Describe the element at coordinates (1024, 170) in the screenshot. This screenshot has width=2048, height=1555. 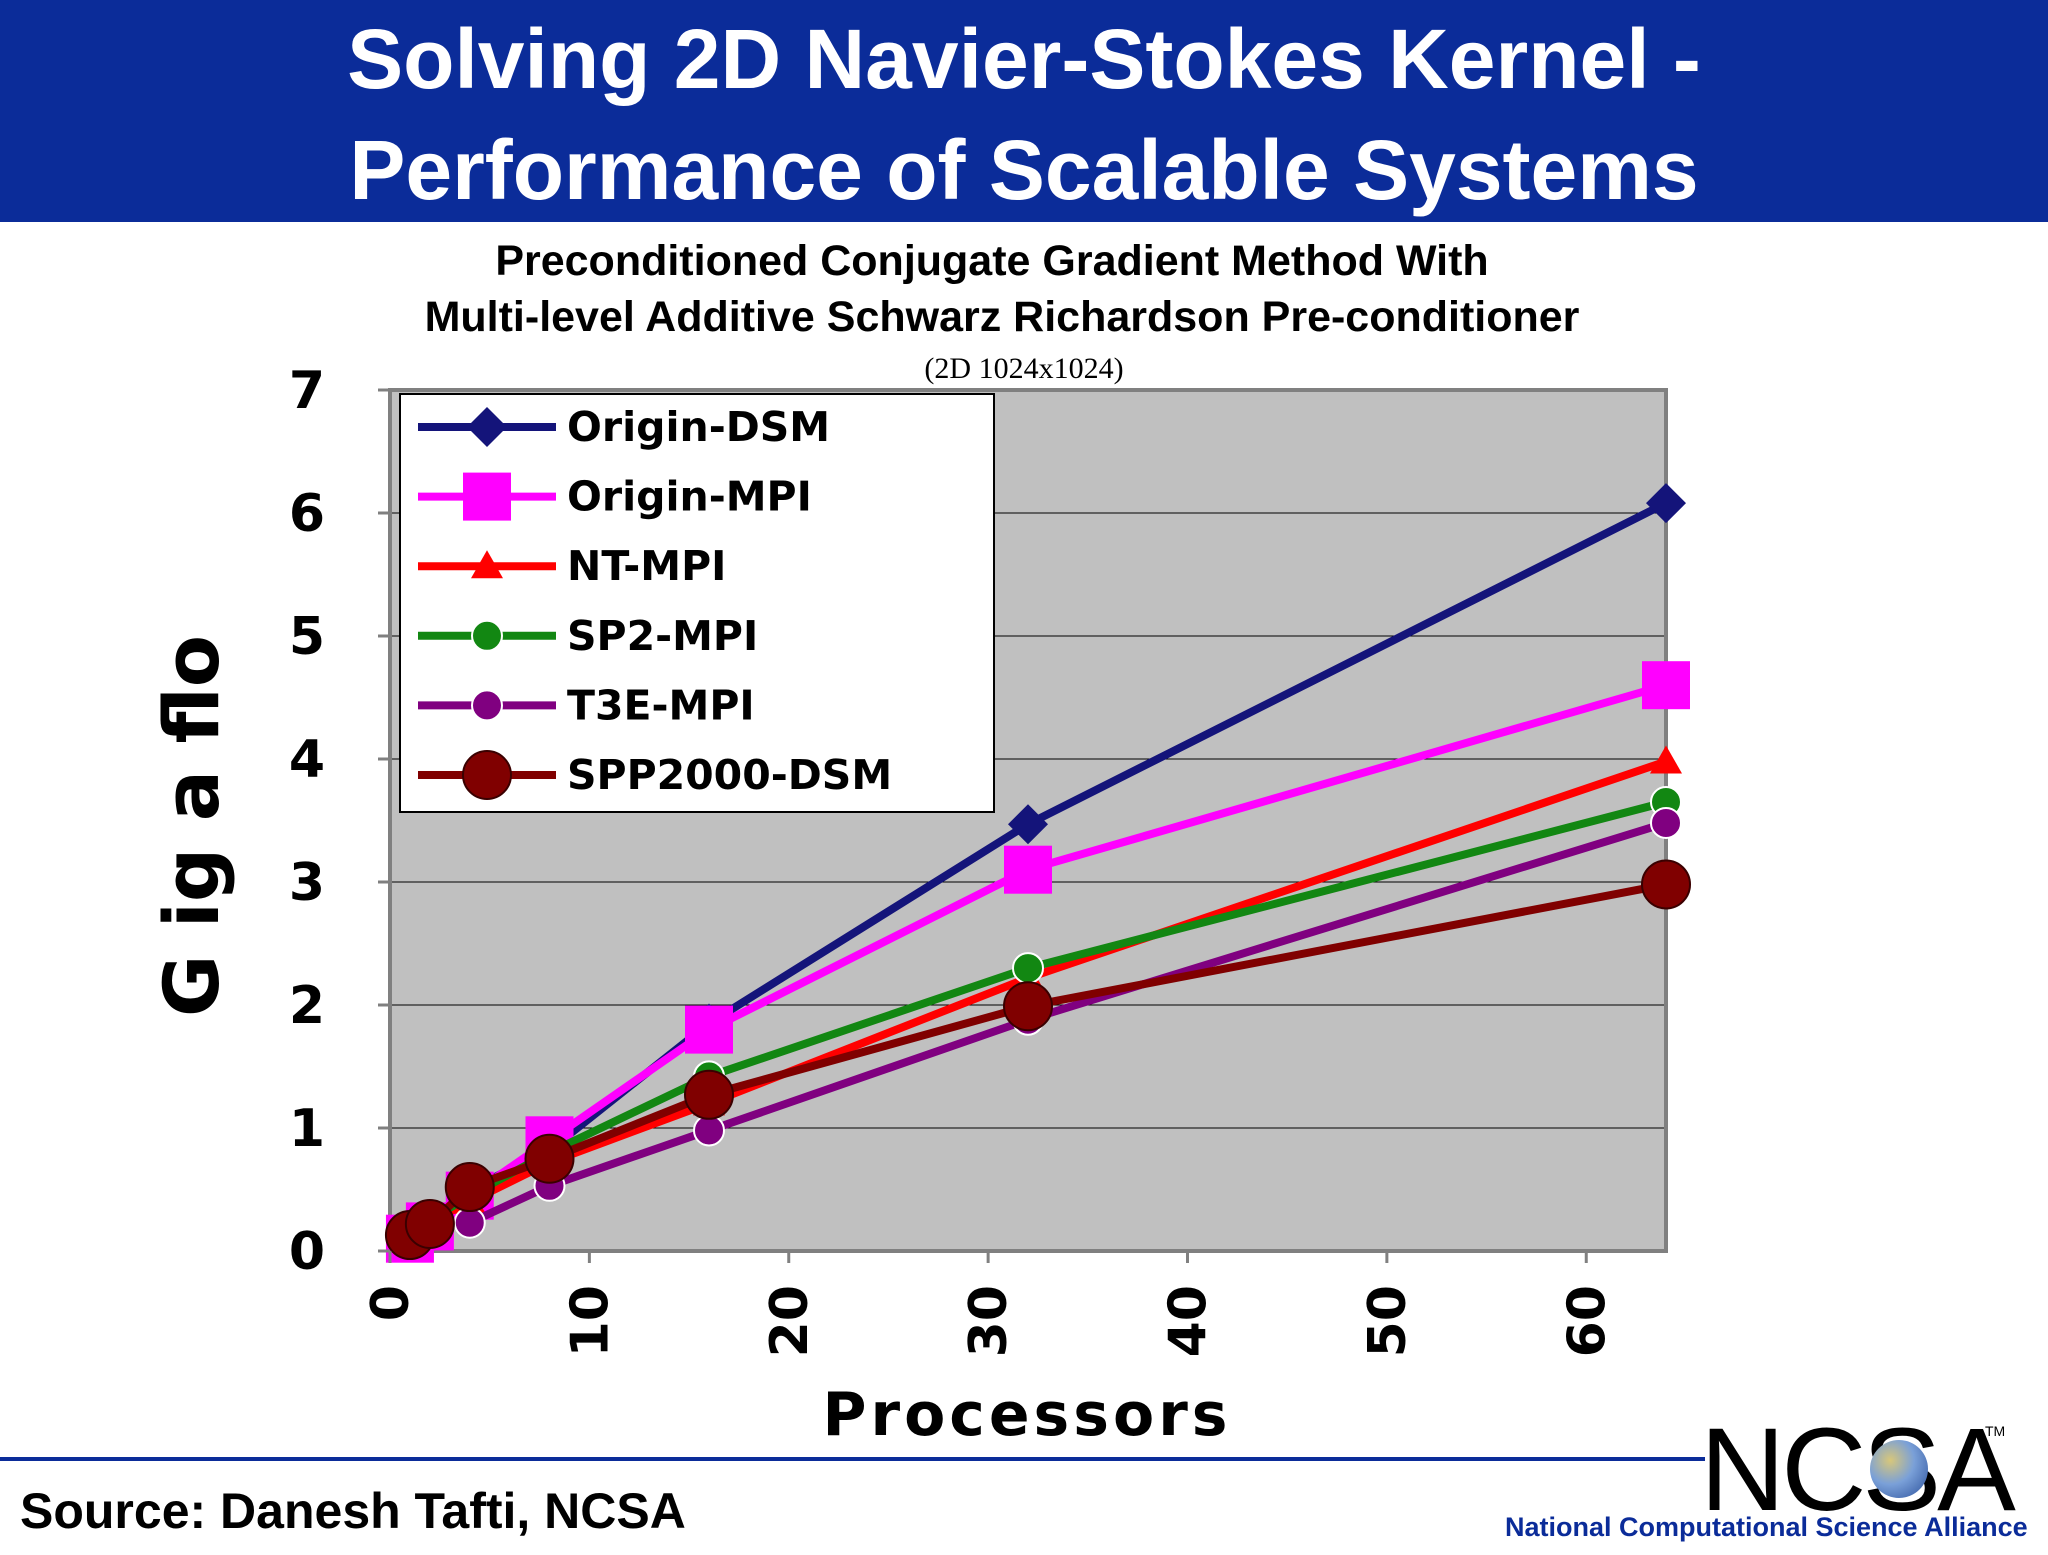
I see `slide-title-line-2: Performance of Scalable Systems` at that location.